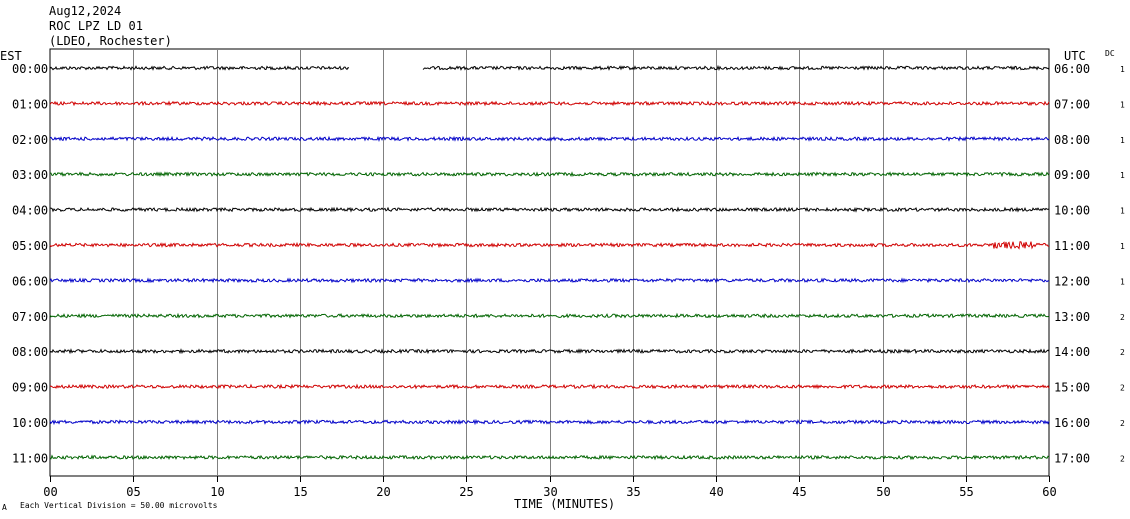  Describe the element at coordinates (1072, 140) in the screenshot. I see `row-right-label: 08:00` at that location.